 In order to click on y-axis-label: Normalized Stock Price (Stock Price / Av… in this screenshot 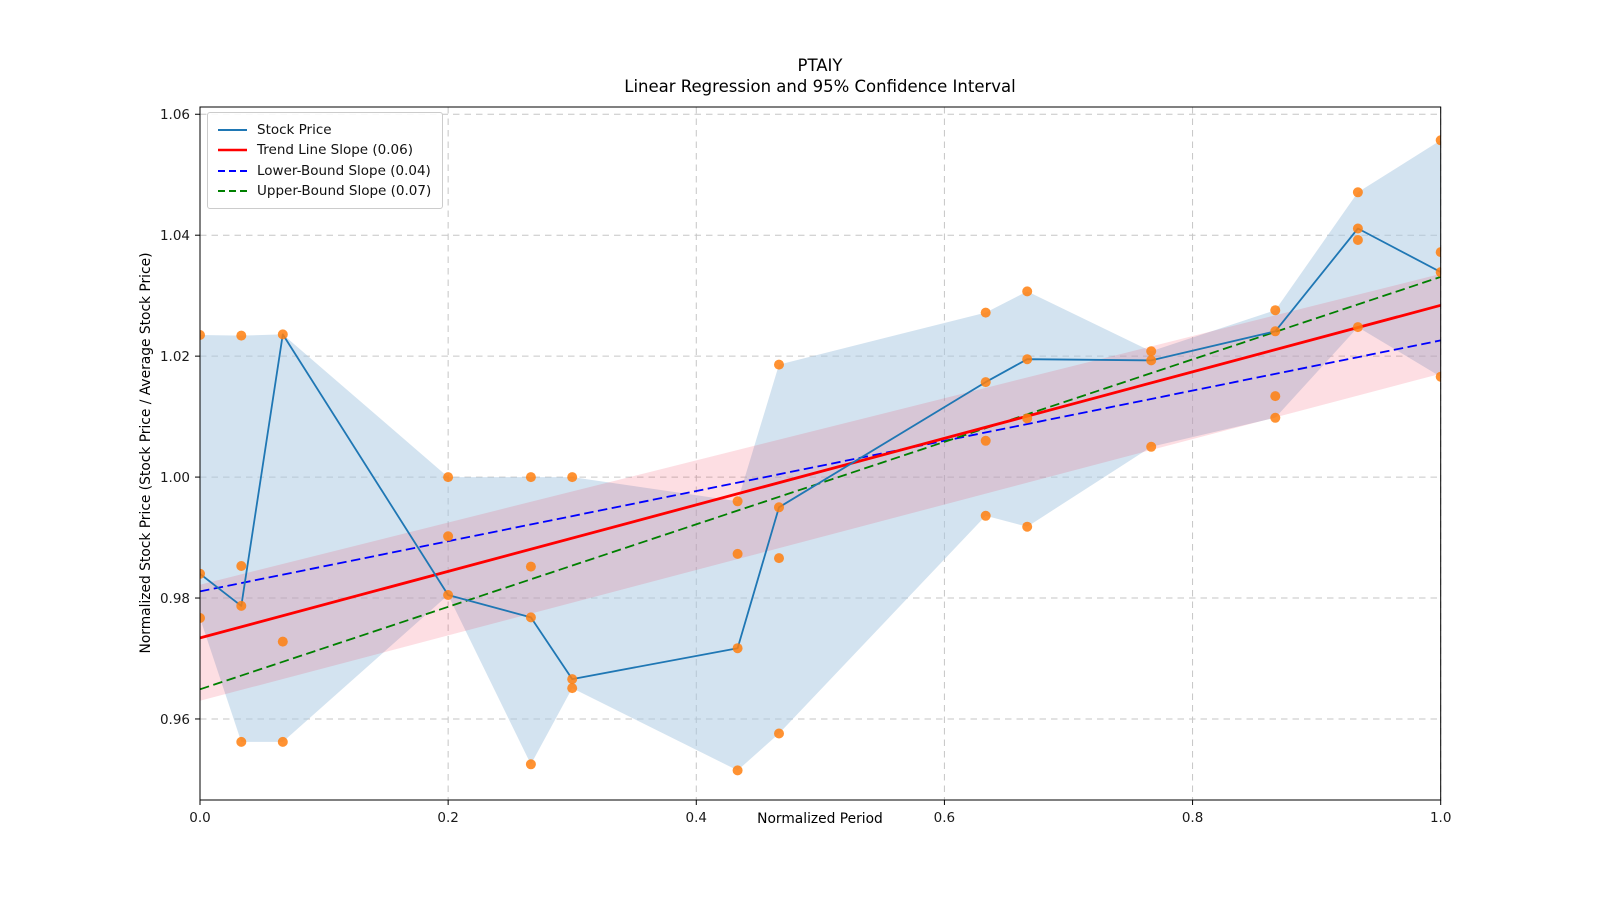, I will do `click(146, 453)`.